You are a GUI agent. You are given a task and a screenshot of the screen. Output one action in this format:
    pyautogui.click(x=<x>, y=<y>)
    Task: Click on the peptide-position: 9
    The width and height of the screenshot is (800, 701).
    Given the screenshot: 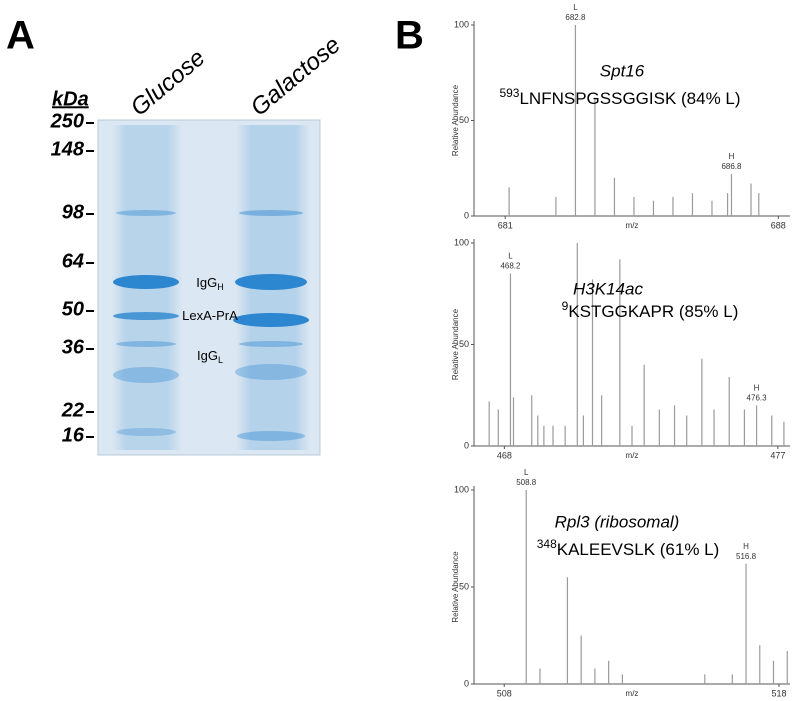 What is the action you would take?
    pyautogui.click(x=565, y=306)
    